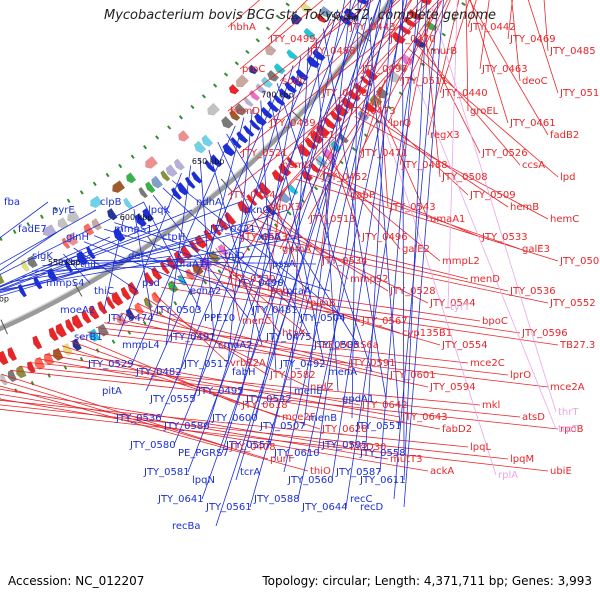 The width and height of the screenshot is (600, 600). Describe the element at coordinates (561, 471) in the screenshot. I see `forward-gene-label: ubiE` at that location.